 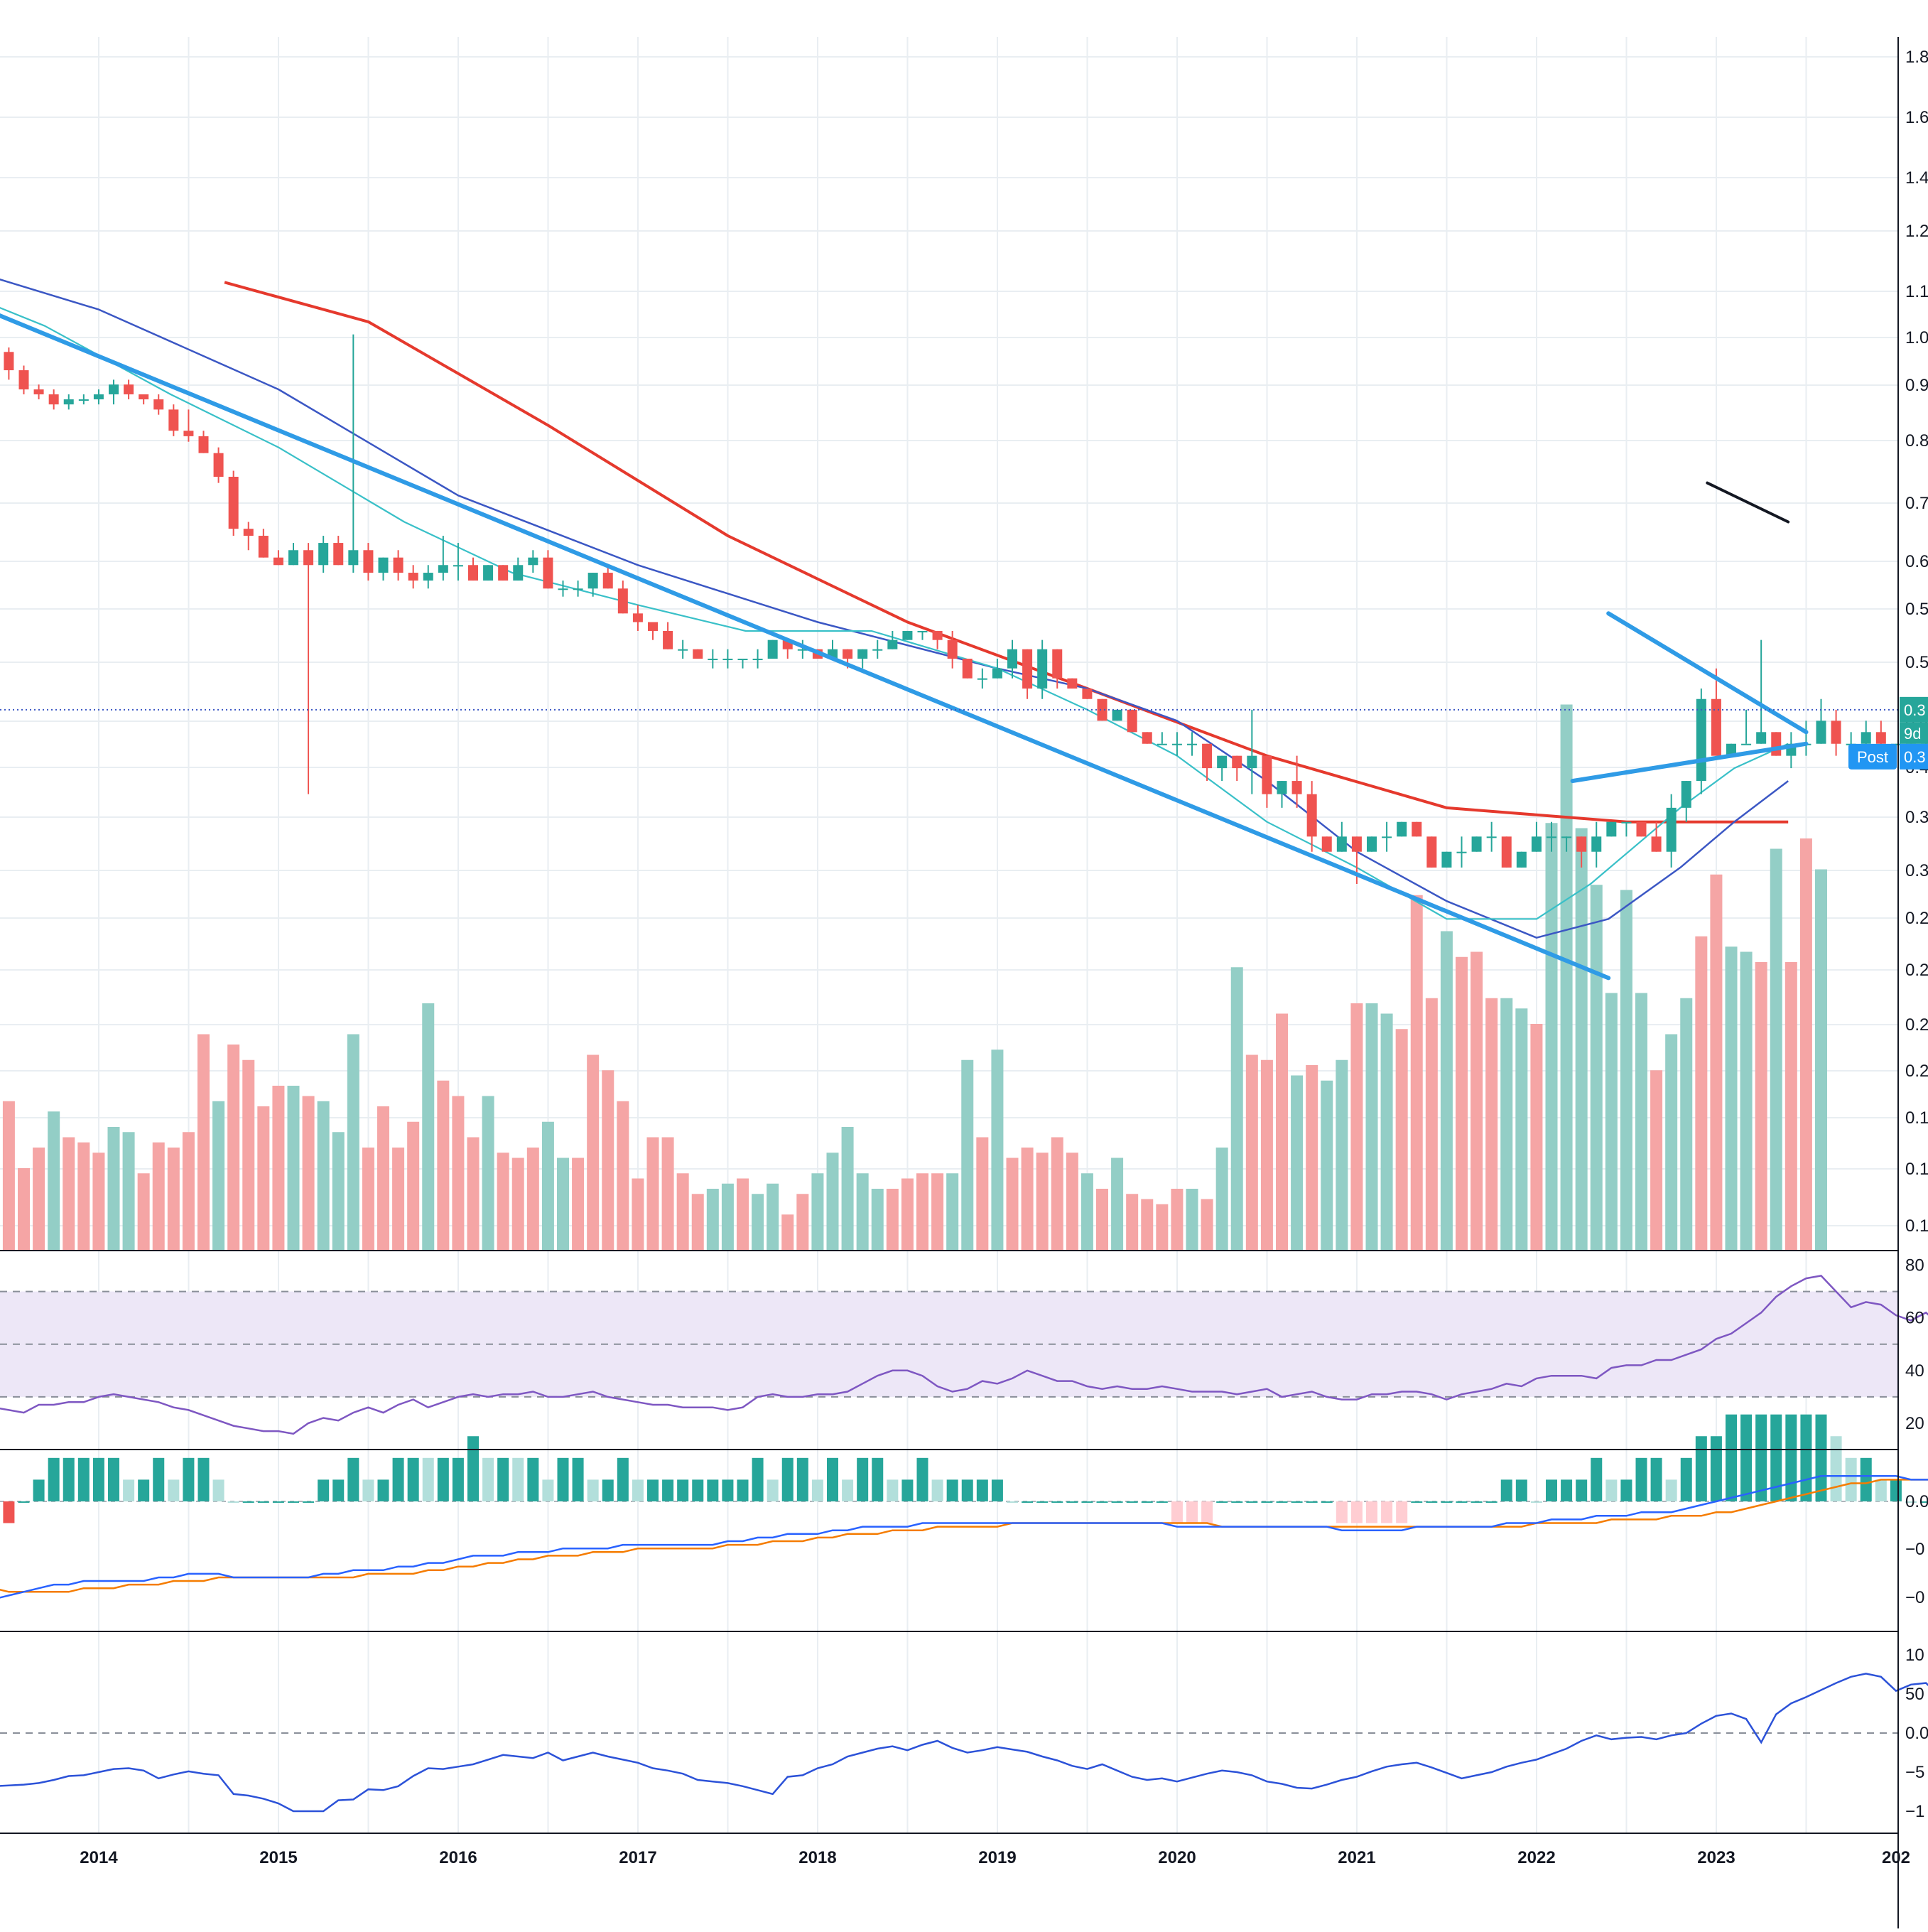 What do you see at coordinates (1916, 561) in the screenshot?
I see `price-tick-label: 0.6` at bounding box center [1916, 561].